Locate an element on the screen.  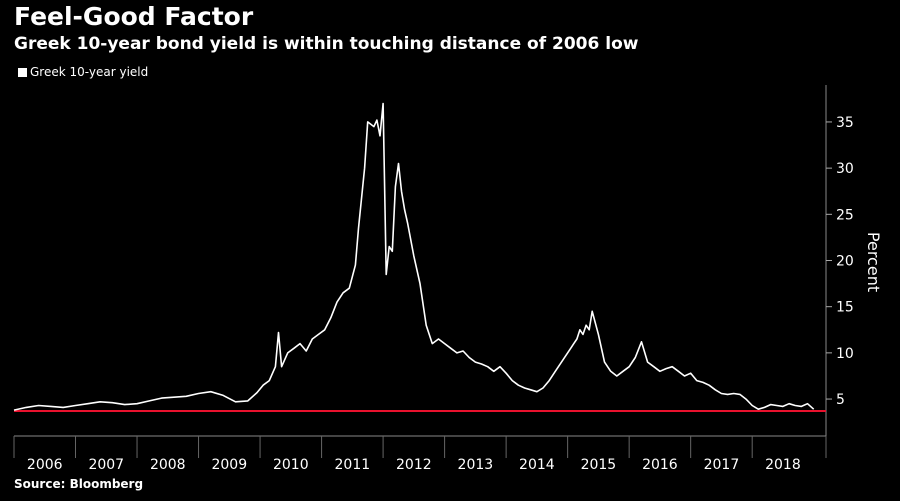
y-tick-label: 5 is located at coordinates (840, 400).